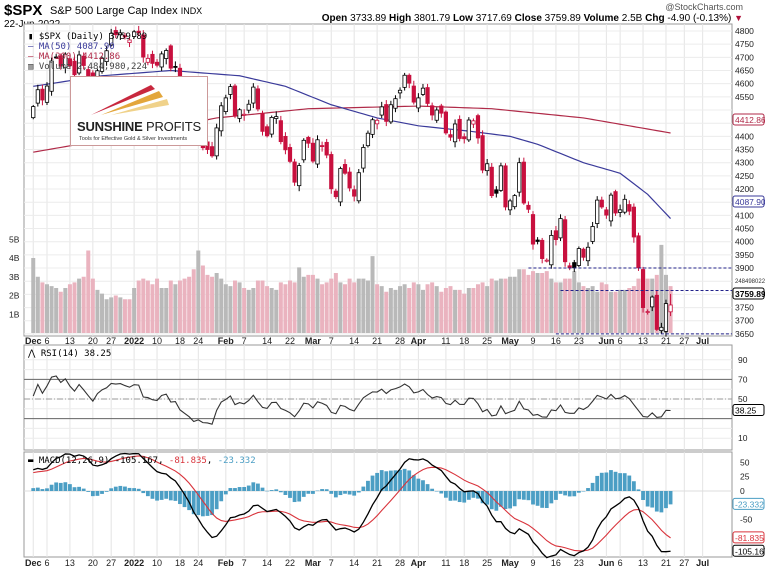 The image size is (765, 575). What do you see at coordinates (23, 10) in the screenshot?
I see `symbol: $SPX` at bounding box center [23, 10].